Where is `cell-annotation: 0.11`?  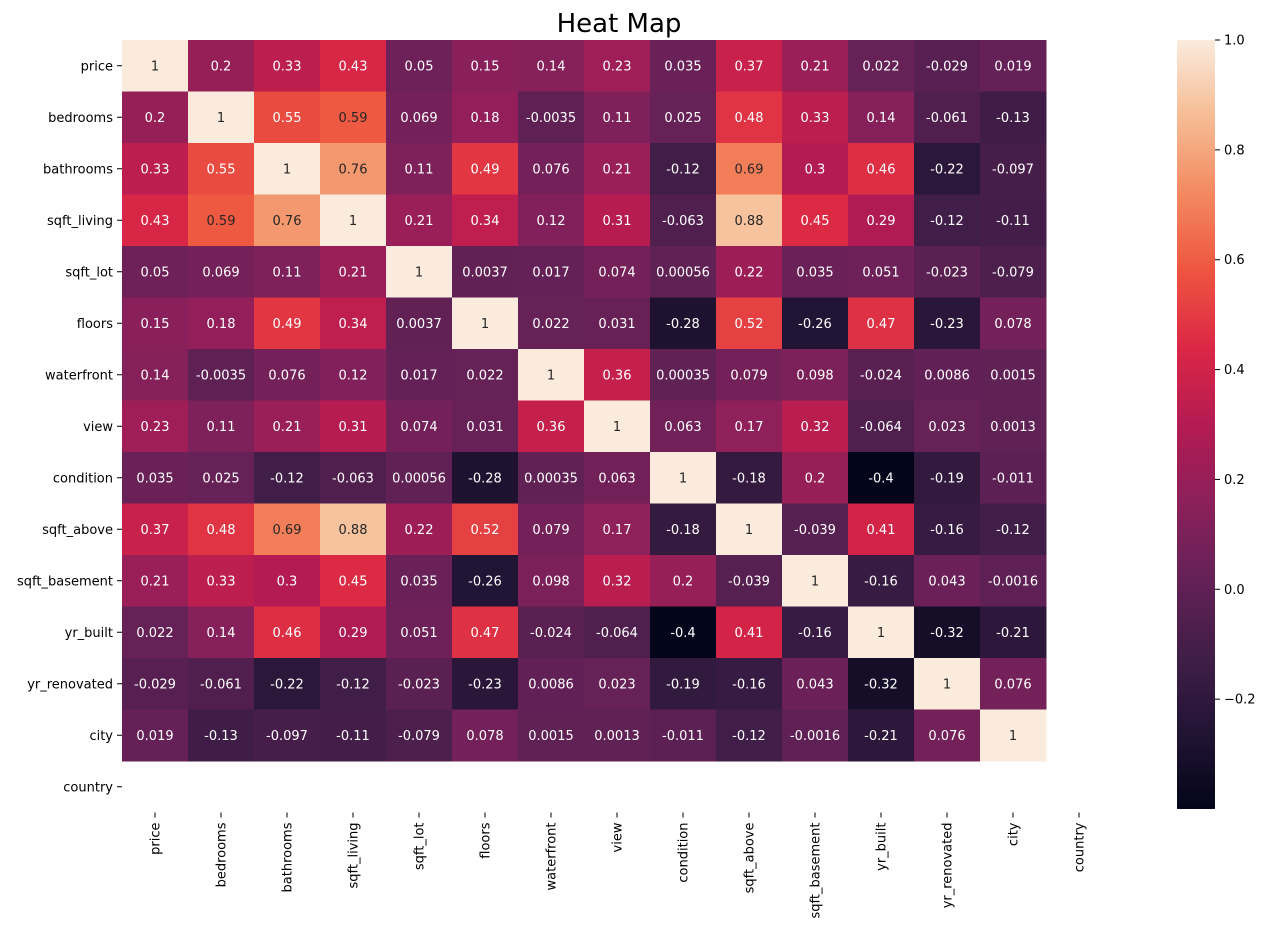 cell-annotation: 0.11 is located at coordinates (287, 272).